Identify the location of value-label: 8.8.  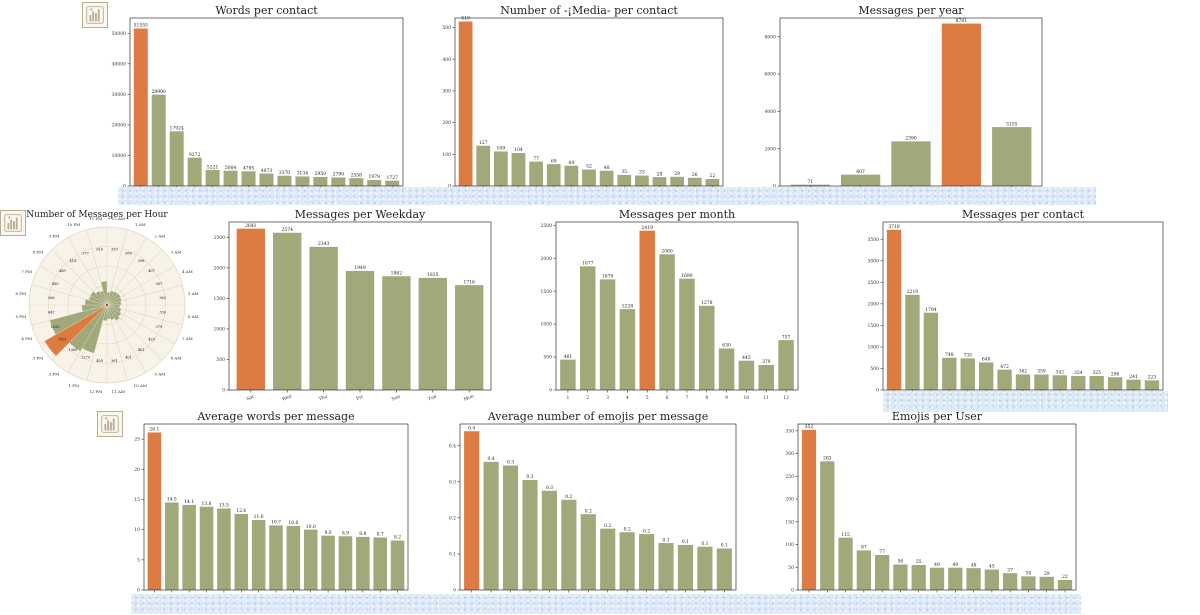
(362, 534).